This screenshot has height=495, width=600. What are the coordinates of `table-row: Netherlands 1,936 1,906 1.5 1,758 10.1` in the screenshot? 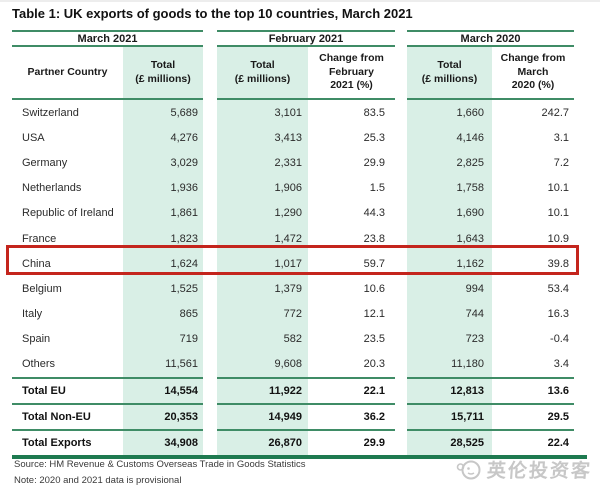 It's located at (293, 188).